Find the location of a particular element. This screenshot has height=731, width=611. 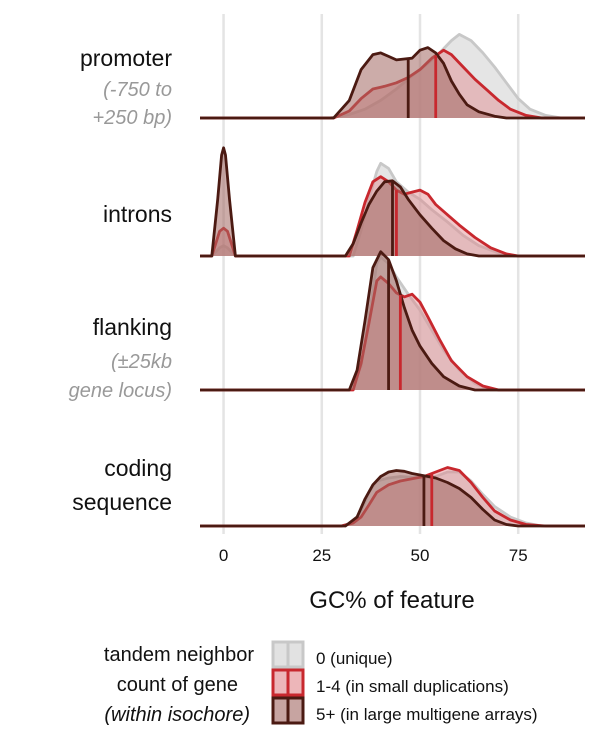

ridge-flanking is located at coordinates (392, 321).